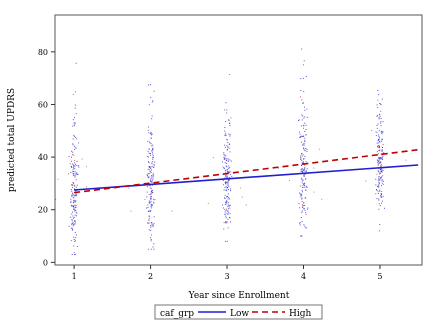 Image resolution: width=428 pixels, height=324 pixels. Describe the element at coordinates (150, 276) in the screenshot. I see `x-tick-label-1: 2` at that location.